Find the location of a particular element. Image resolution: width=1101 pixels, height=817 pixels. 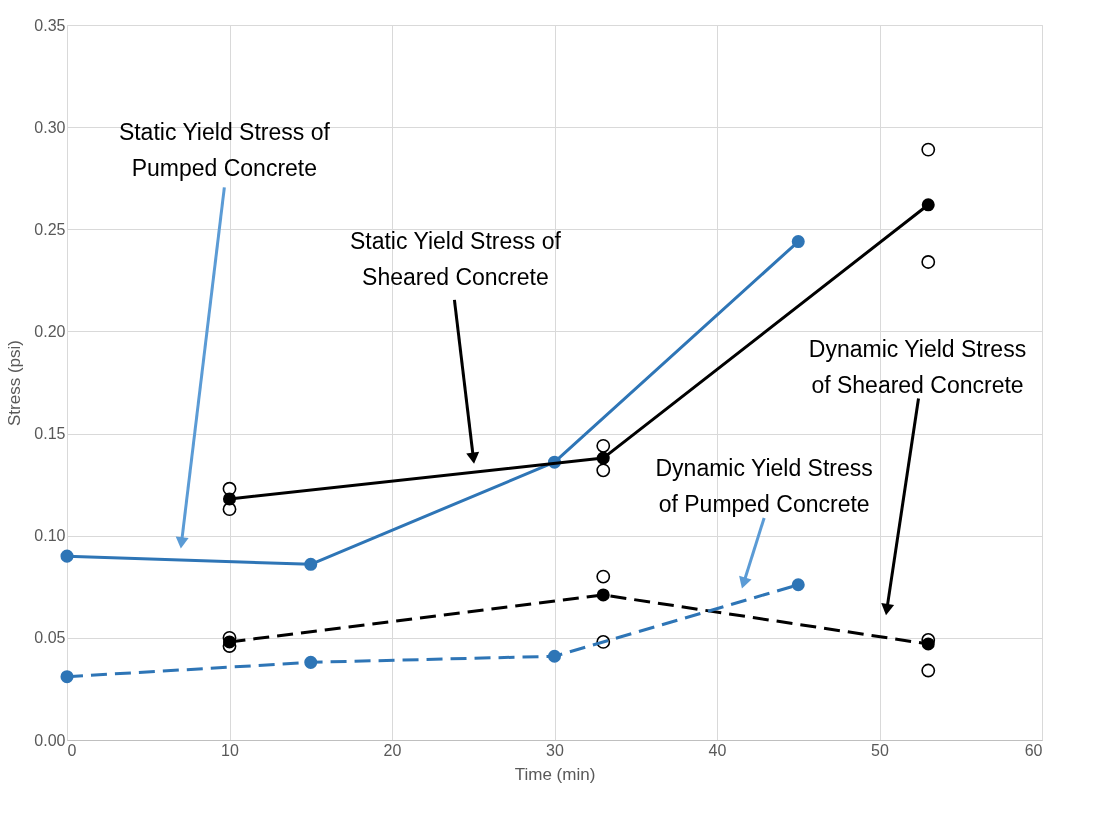

x-tick-label: 60 is located at coordinates (1033, 750).